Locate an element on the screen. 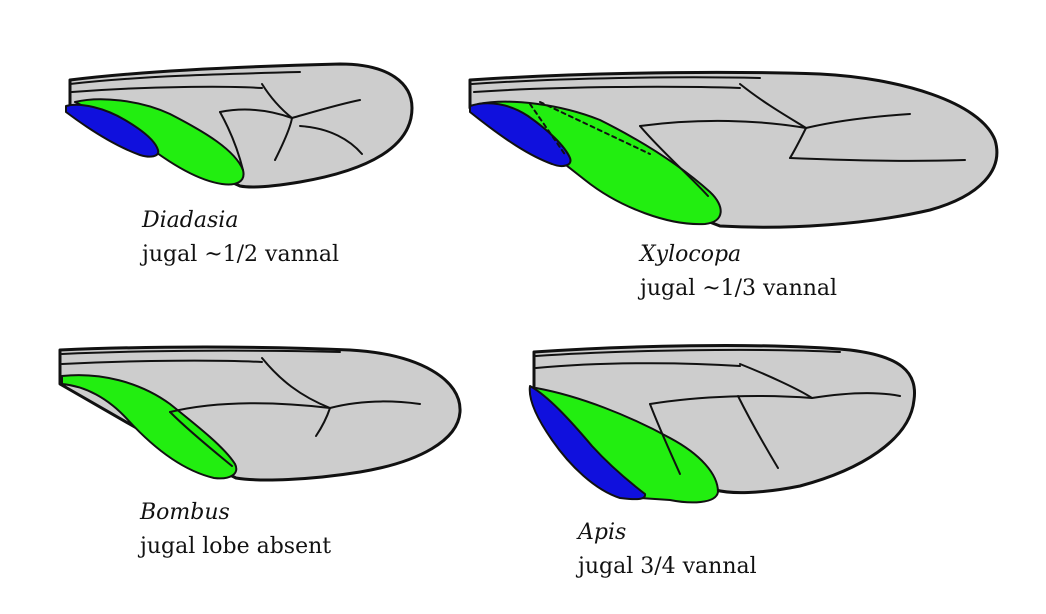 The image size is (1046, 614). bombus-wing is located at coordinates (260, 413).